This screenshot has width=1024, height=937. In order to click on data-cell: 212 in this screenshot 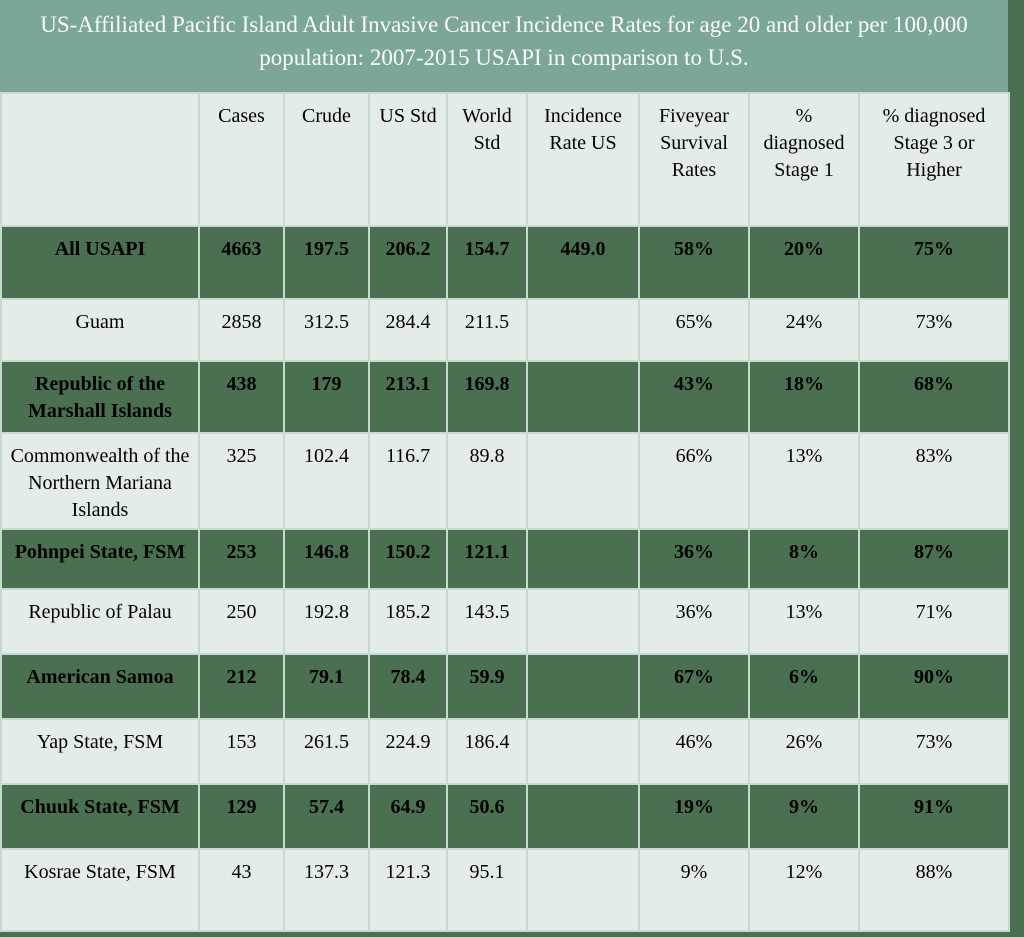, I will do `click(241, 686)`.